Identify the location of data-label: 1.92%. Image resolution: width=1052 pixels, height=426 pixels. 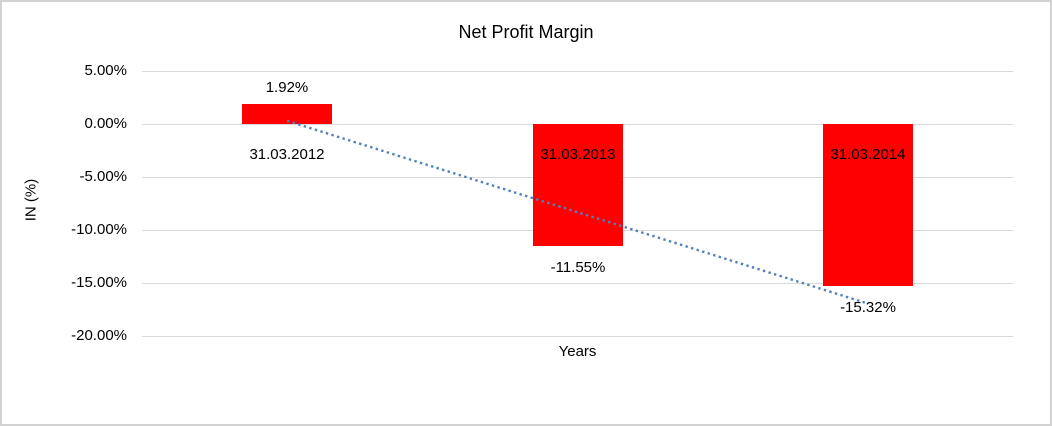
(287, 87).